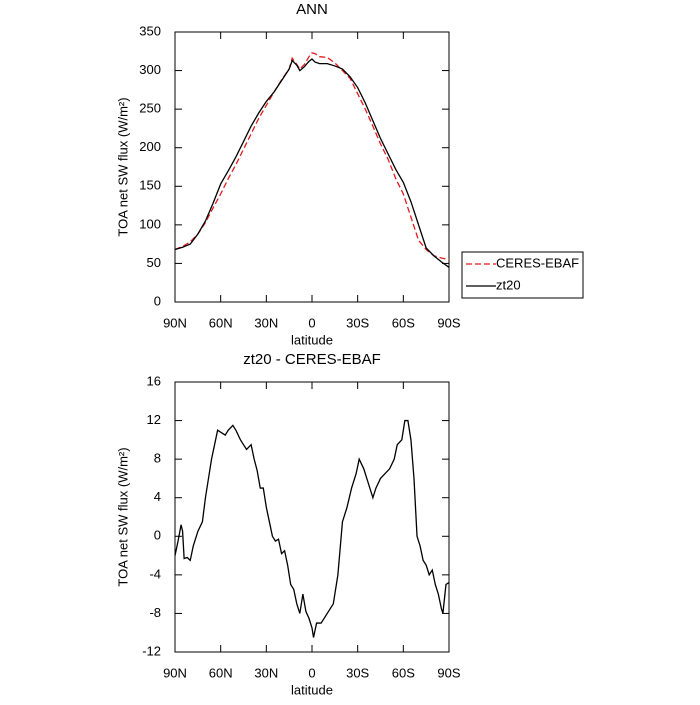  What do you see at coordinates (312, 359) in the screenshot?
I see `chart-title: zt20 - CERES-EBAF` at bounding box center [312, 359].